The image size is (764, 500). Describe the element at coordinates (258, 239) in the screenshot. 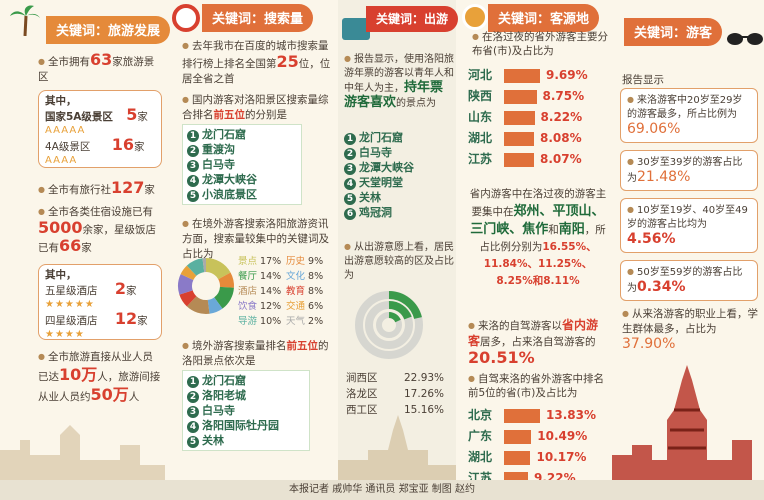

I see `foreign-keyword-text: 在境外游客搜索洛阳旅游资讯方面，搜索量较集中的关键词及占比为` at that location.